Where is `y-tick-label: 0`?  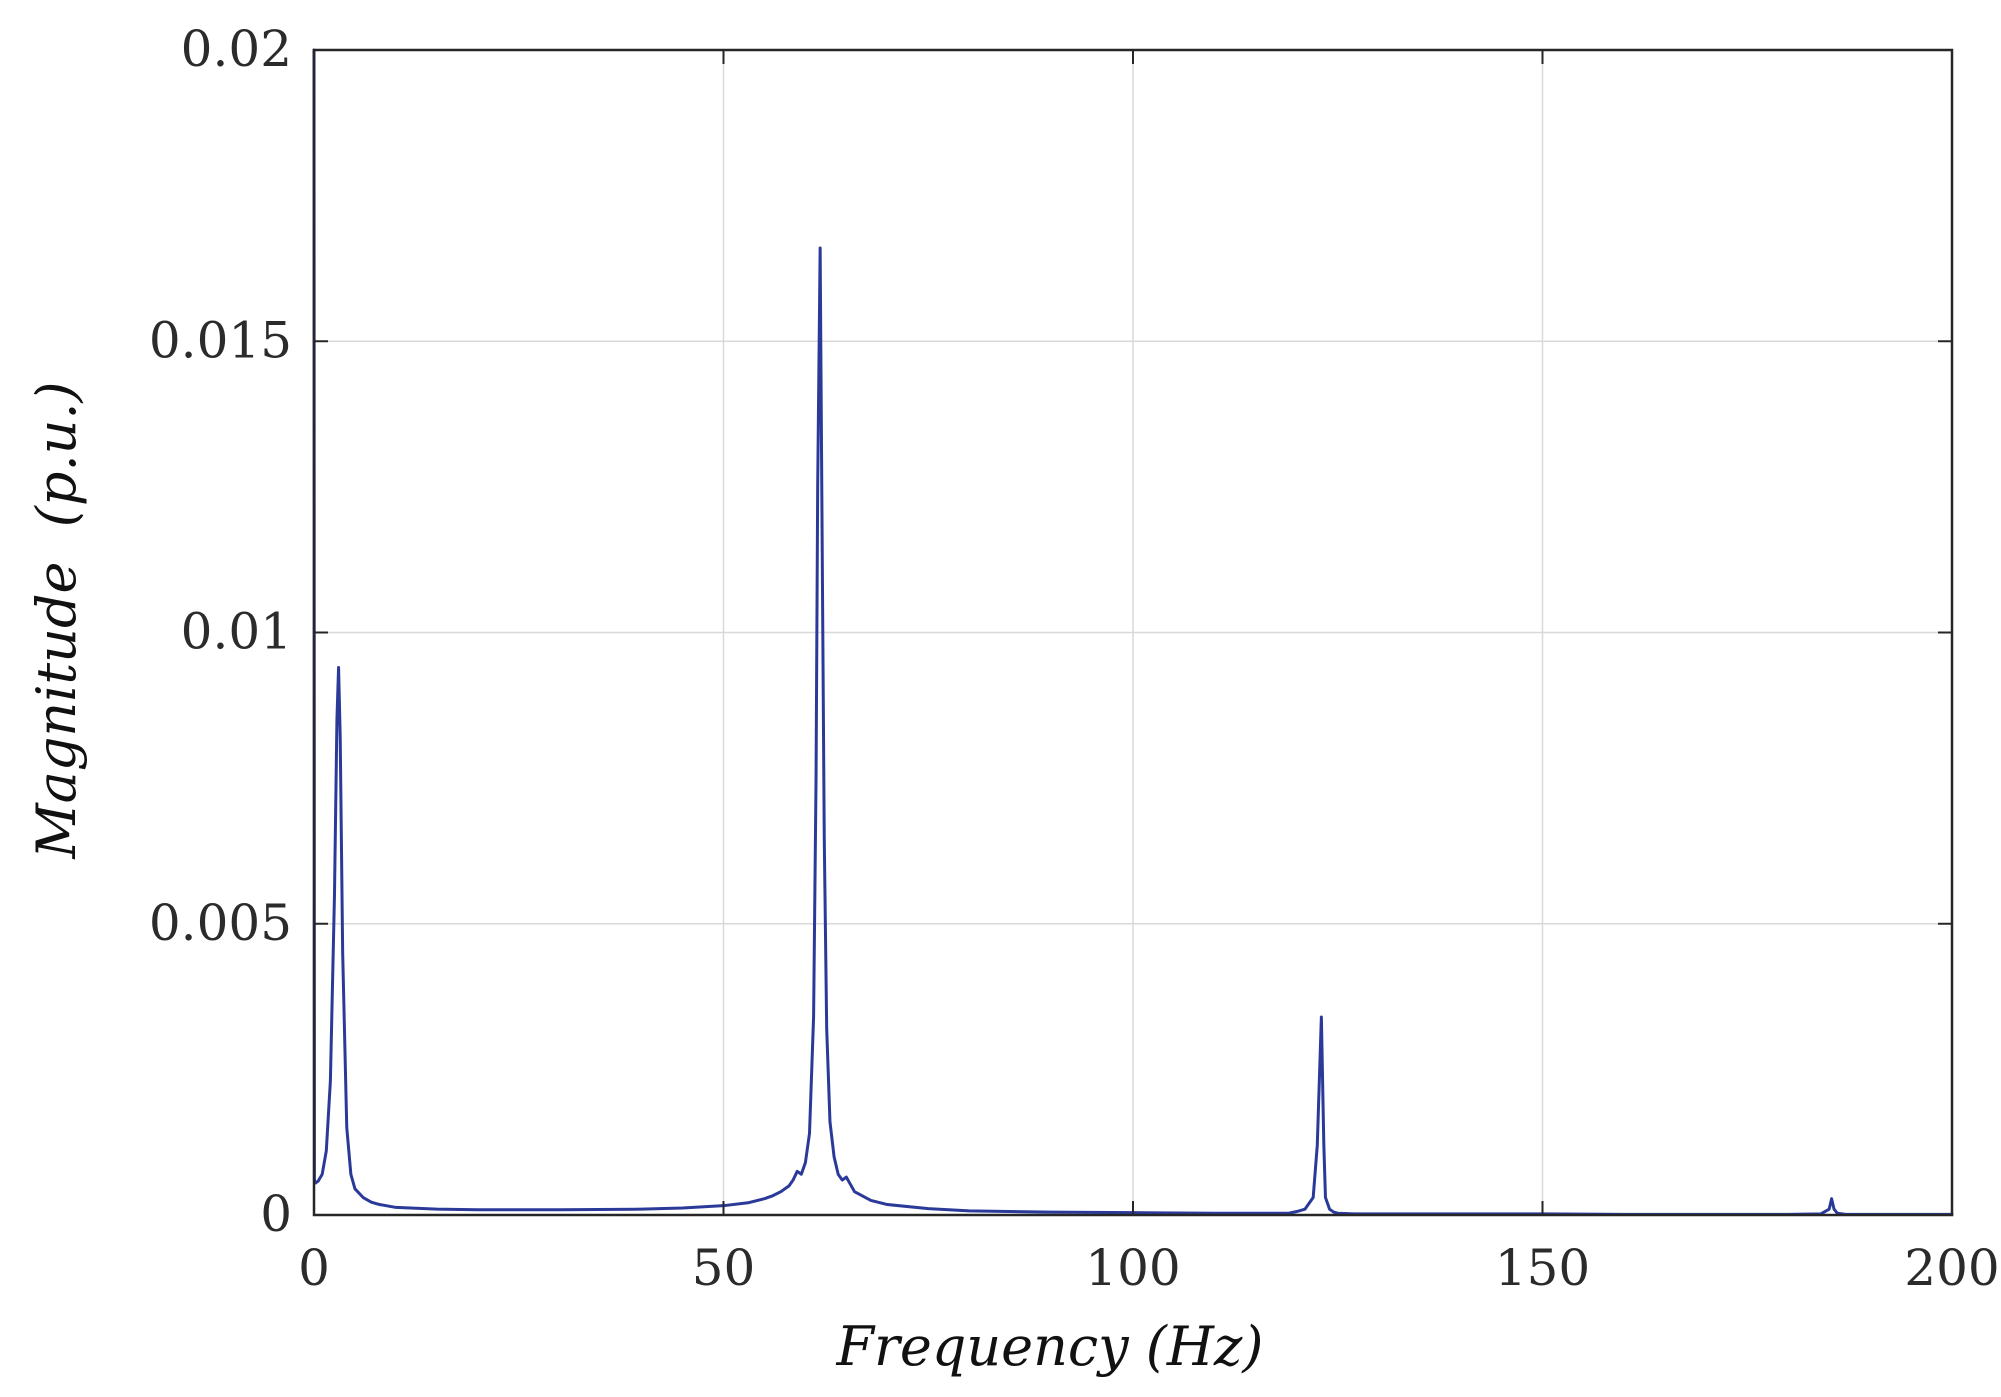 y-tick-label: 0 is located at coordinates (276, 1214).